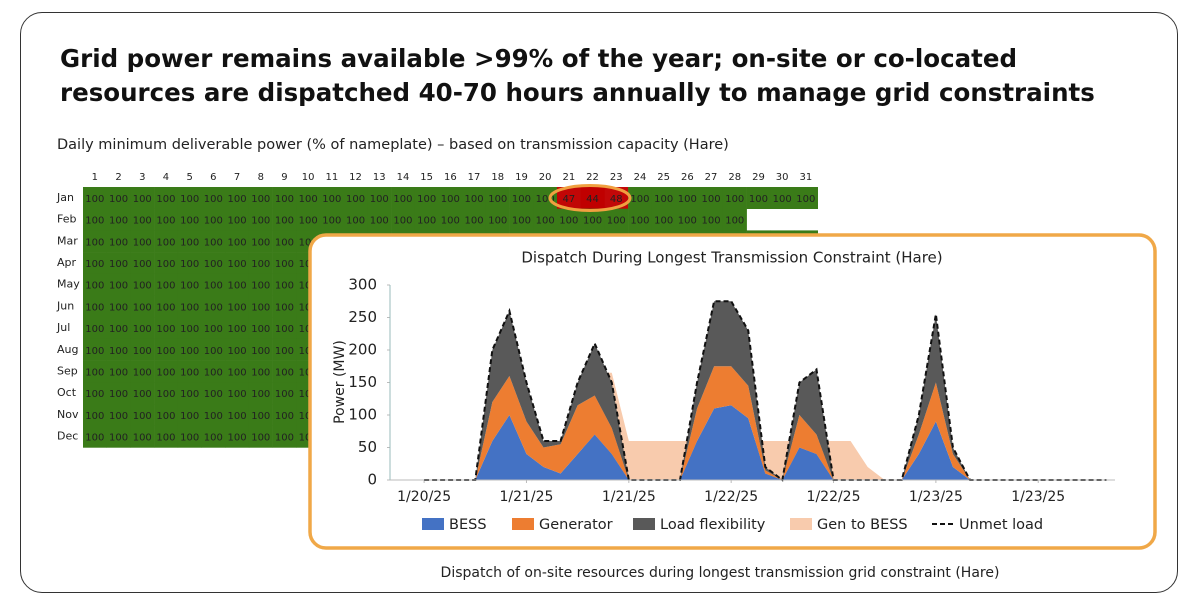 Image resolution: width=1200 pixels, height=613 pixels. What do you see at coordinates (758, 177) in the screenshot?
I see `column-label: 29` at bounding box center [758, 177].